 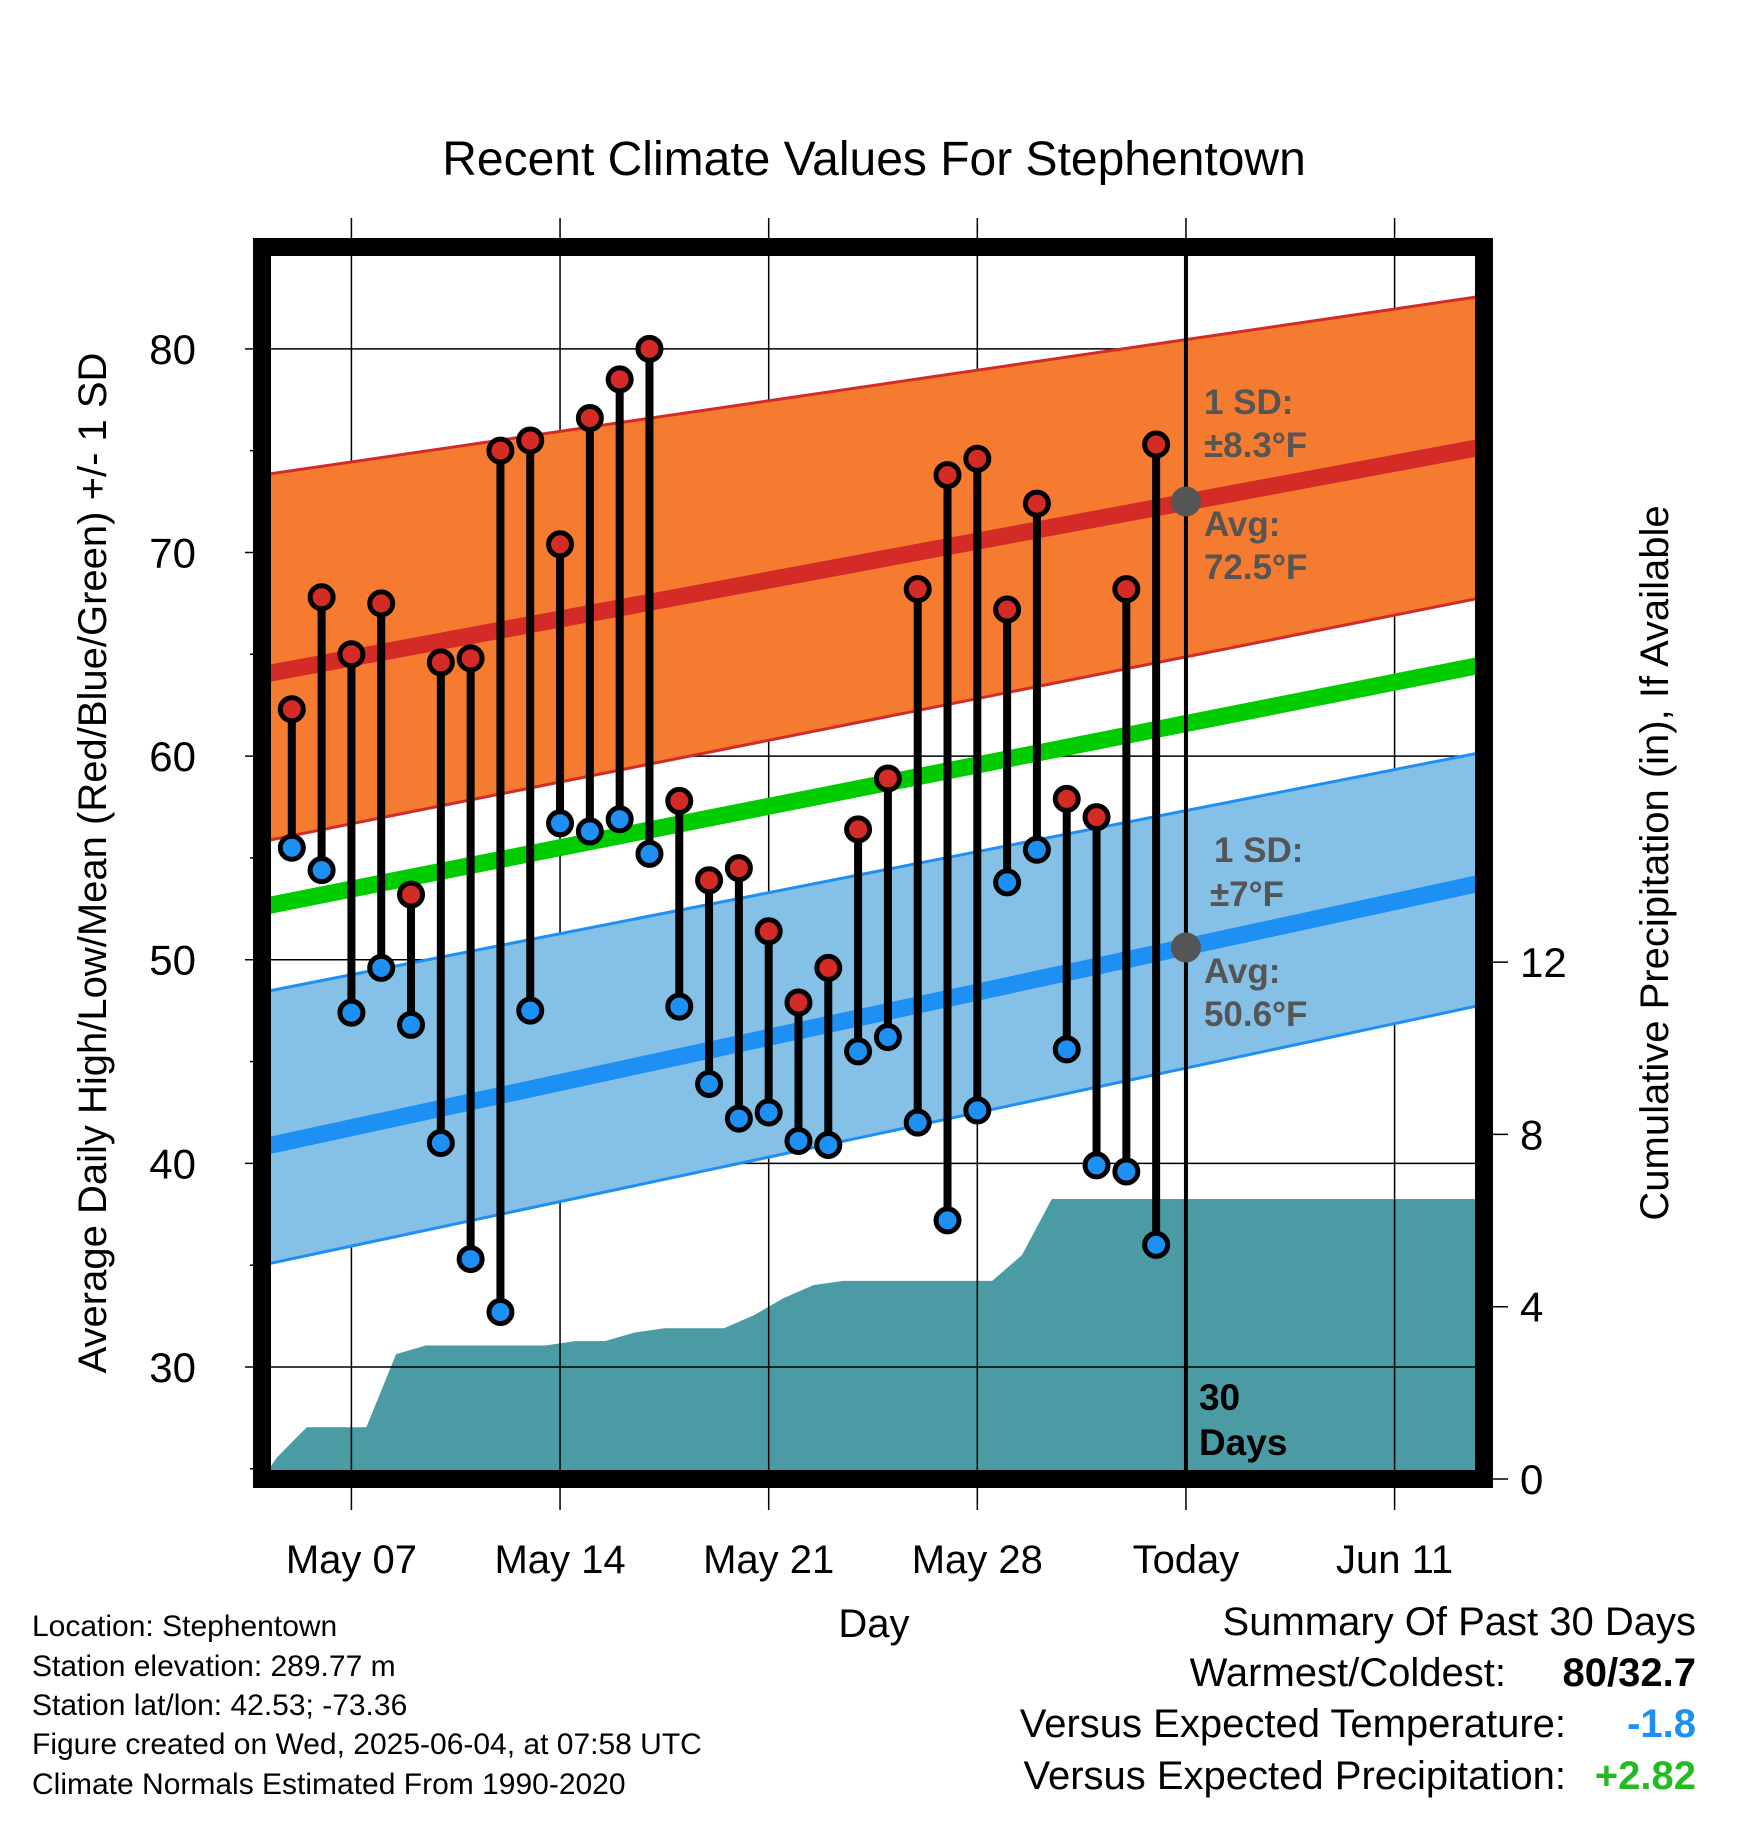 What do you see at coordinates (172, 756) in the screenshot?
I see `y-tick-label-left: 60` at bounding box center [172, 756].